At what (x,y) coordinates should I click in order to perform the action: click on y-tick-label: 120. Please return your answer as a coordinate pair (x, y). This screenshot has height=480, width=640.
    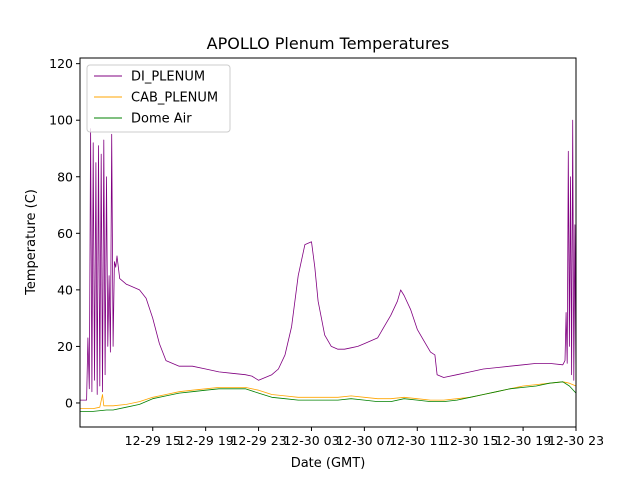
    Looking at the image, I should click on (61, 63).